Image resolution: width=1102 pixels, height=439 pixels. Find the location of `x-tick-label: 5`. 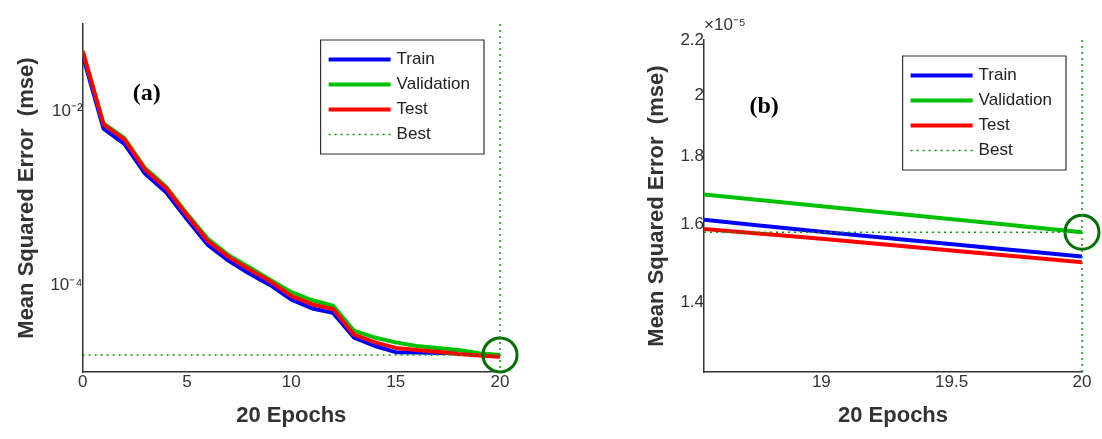

x-tick-label: 5 is located at coordinates (187, 382).